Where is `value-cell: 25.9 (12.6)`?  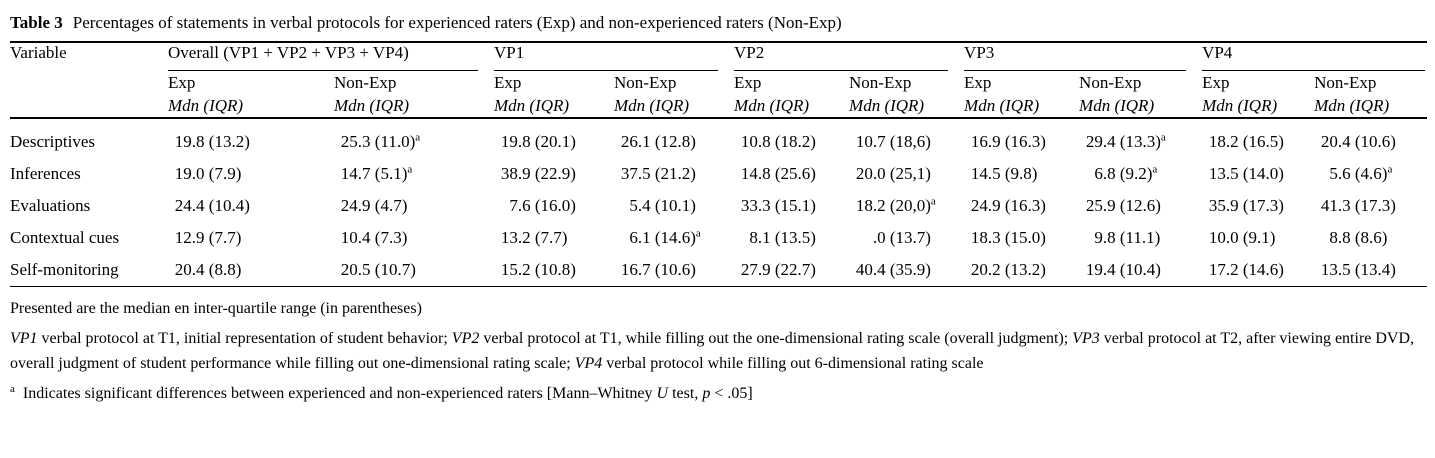 value-cell: 25.9 (12.6) is located at coordinates (1140, 206).